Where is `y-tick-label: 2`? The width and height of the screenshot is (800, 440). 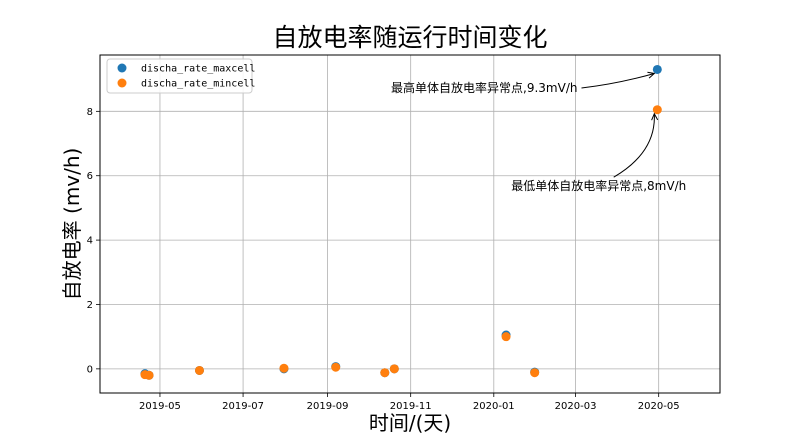
y-tick-label: 2 is located at coordinates (90, 305).